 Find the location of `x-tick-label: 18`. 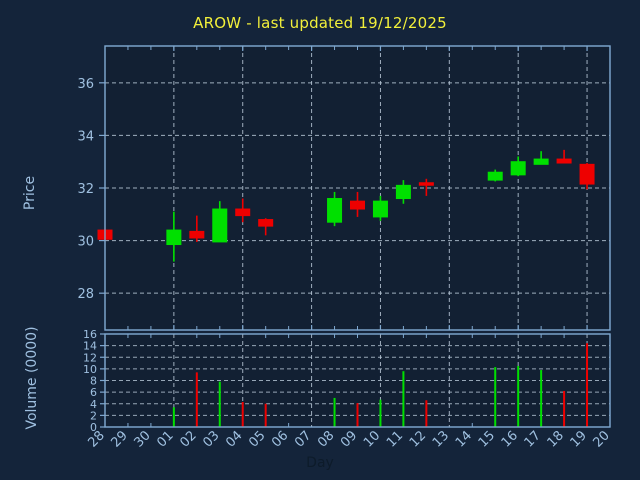

x-tick-label: 18 is located at coordinates (556, 439).